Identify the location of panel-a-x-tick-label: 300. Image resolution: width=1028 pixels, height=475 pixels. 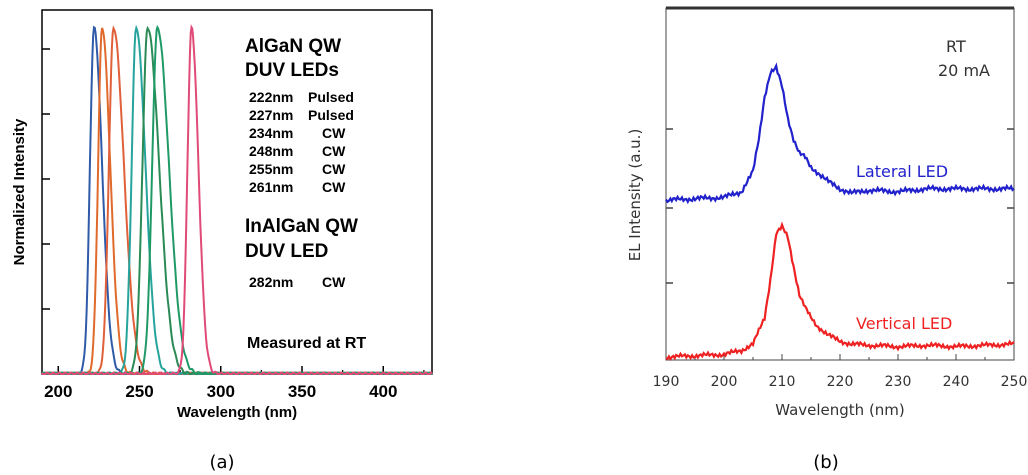
(221, 391).